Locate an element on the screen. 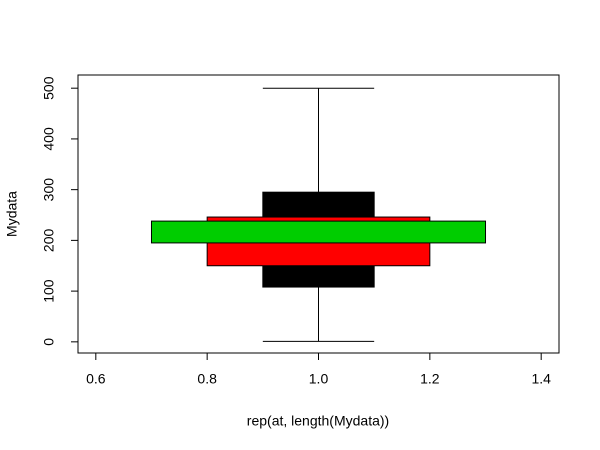 This screenshot has width=600, height=450. y-tick-label: 100 is located at coordinates (49, 291).